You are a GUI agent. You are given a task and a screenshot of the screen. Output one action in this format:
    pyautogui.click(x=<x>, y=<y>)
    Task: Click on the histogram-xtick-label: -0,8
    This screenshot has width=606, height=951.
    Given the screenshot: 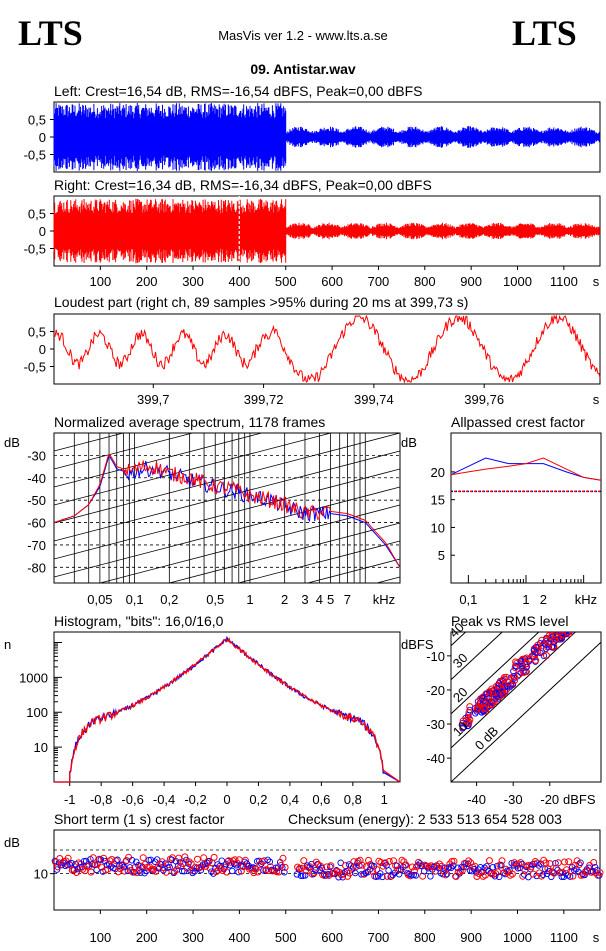 What is the action you would take?
    pyautogui.click(x=101, y=799)
    